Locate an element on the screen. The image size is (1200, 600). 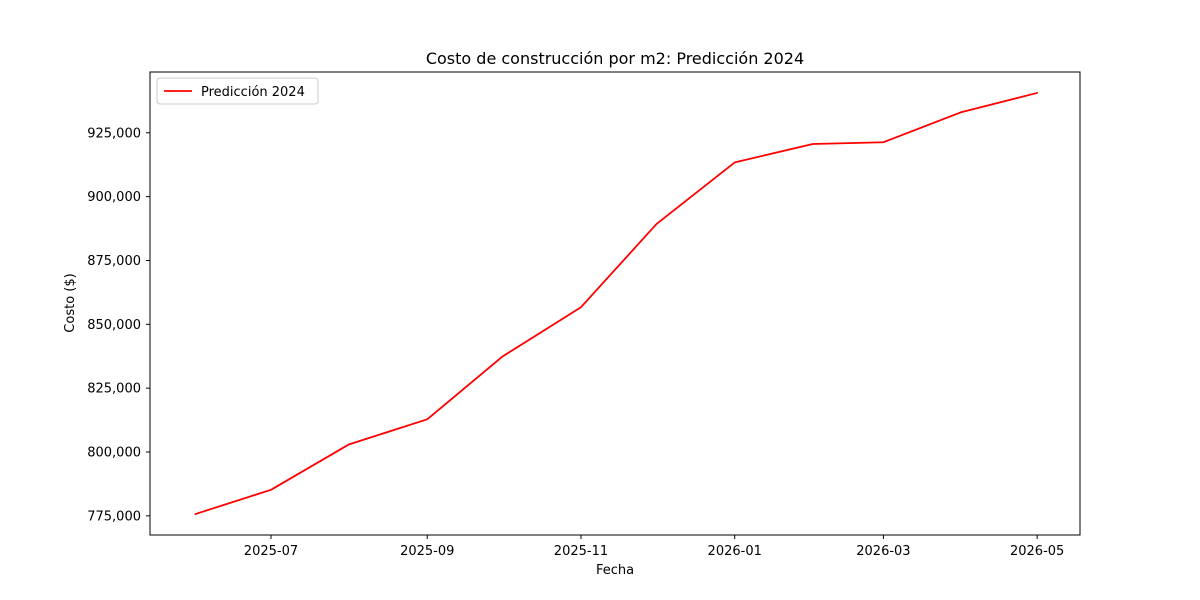
y-tick-label: 875,000 is located at coordinates (114, 261).